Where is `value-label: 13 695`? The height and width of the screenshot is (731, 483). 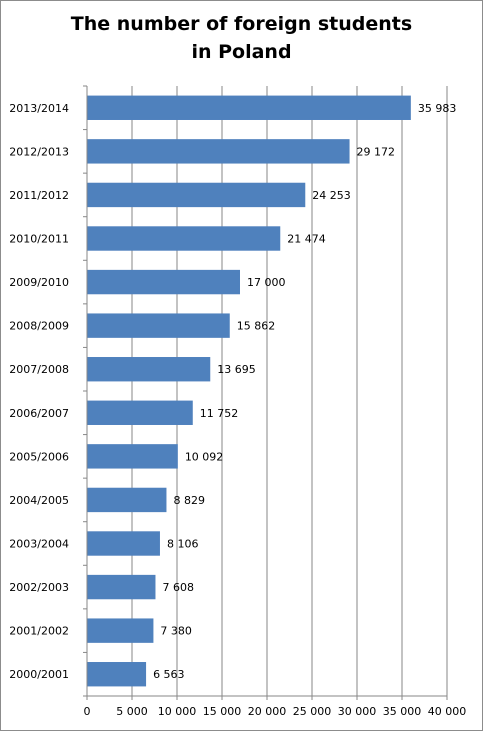 value-label: 13 695 is located at coordinates (236, 369).